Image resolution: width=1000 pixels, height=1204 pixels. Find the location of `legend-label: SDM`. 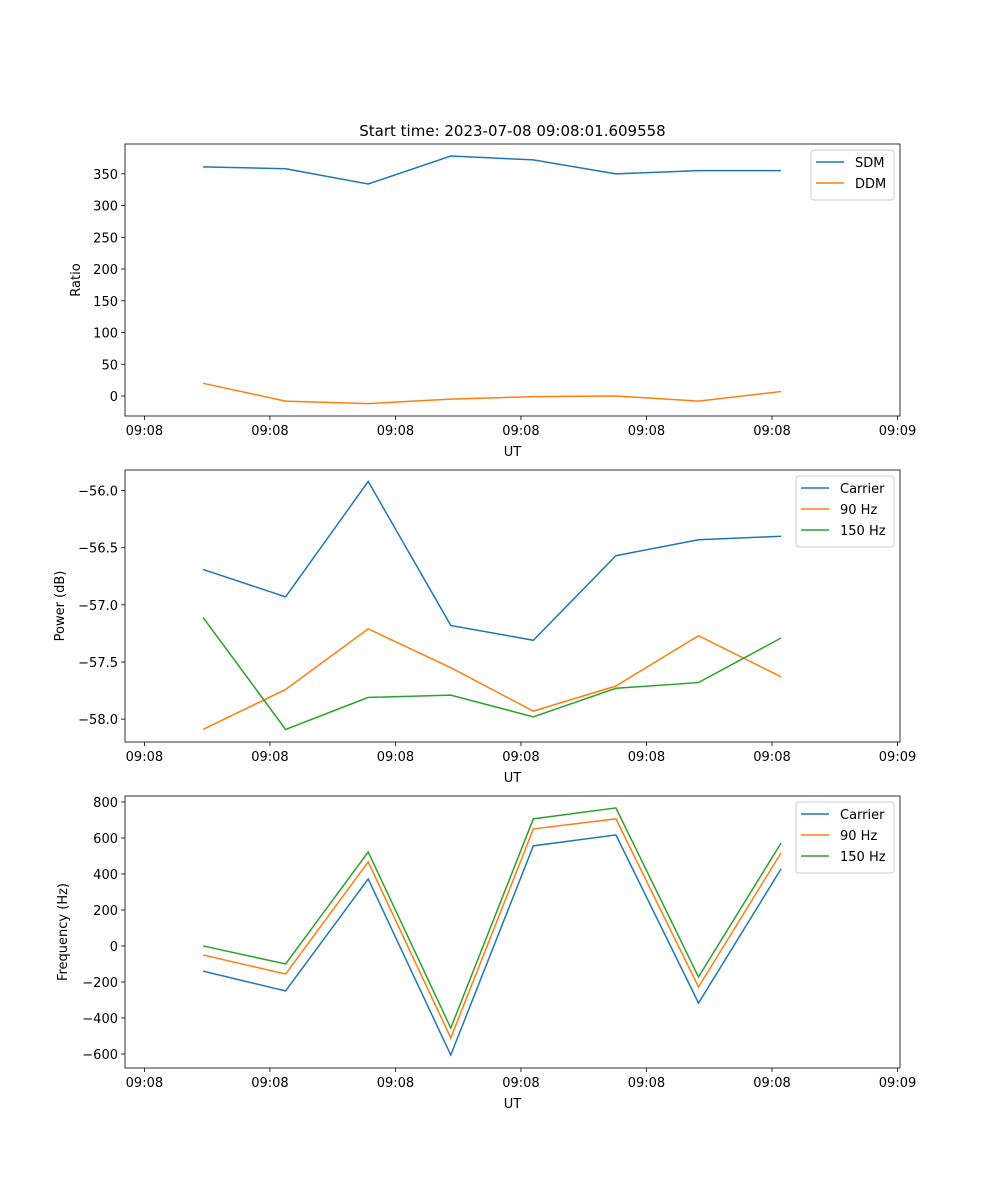

legend-label: SDM is located at coordinates (869, 163).